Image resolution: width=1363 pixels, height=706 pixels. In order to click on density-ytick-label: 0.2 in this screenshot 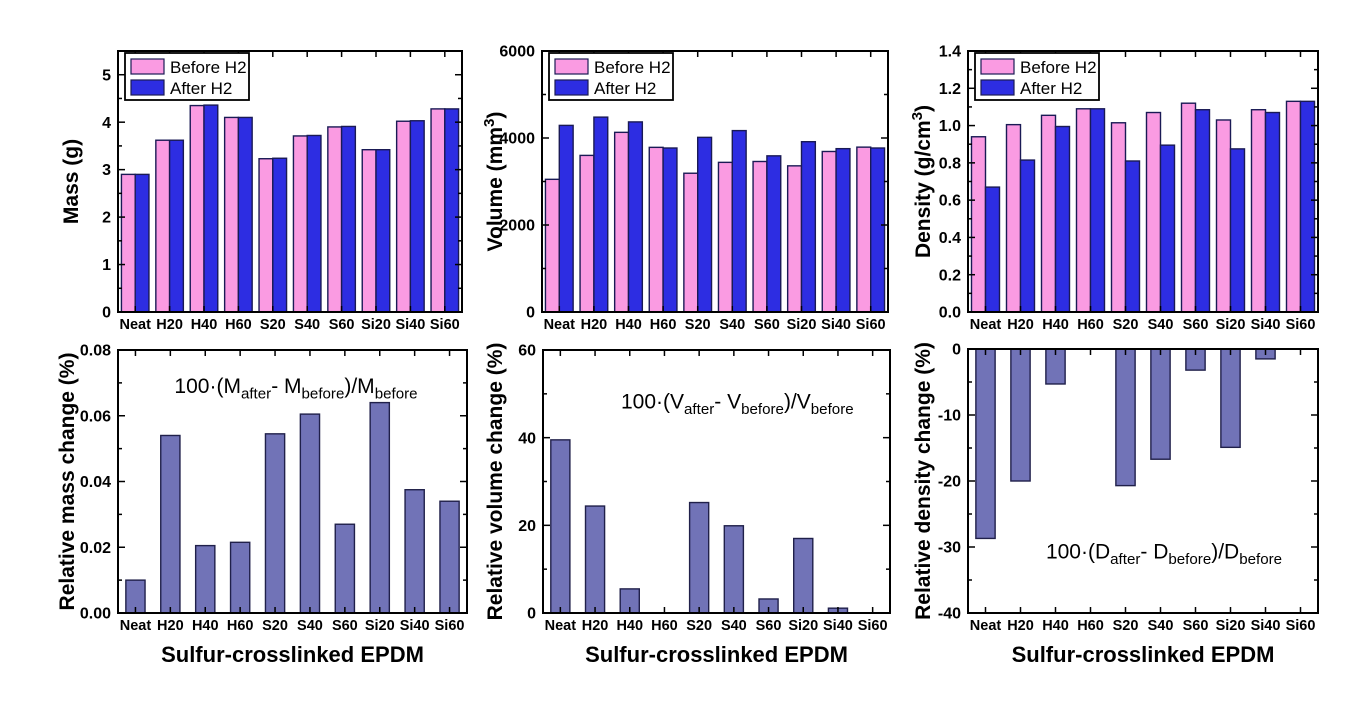, I will do `click(950, 275)`.